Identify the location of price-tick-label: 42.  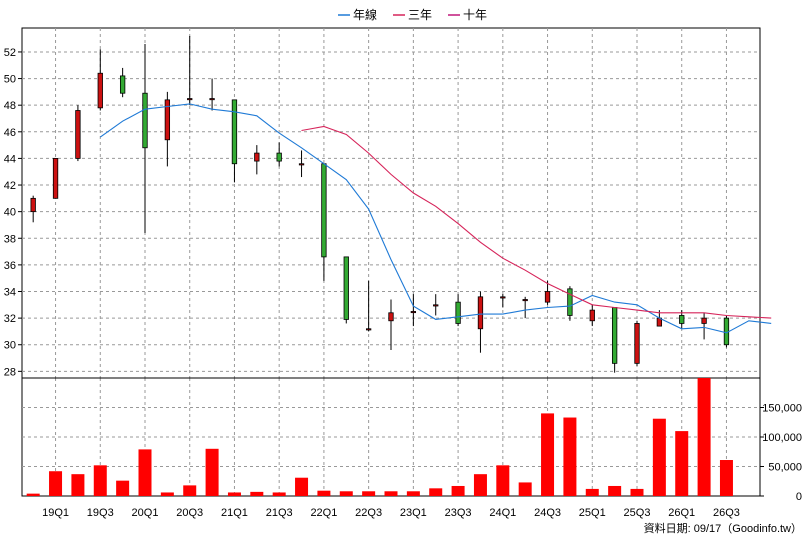
(10, 186).